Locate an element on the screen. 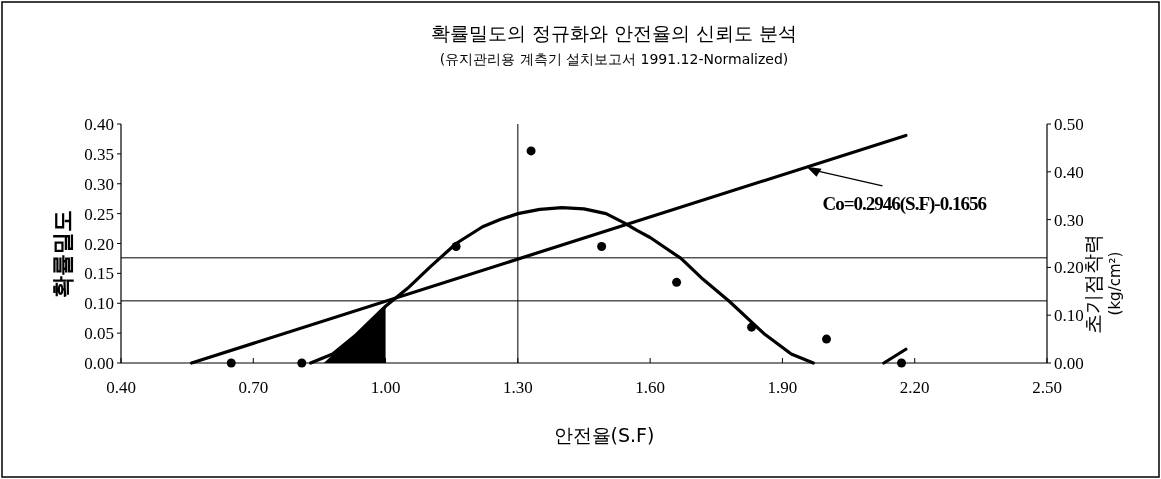 This screenshot has width=1161, height=479. annotation: Co=0.2946(S.F)-0.1656 is located at coordinates (904, 203).